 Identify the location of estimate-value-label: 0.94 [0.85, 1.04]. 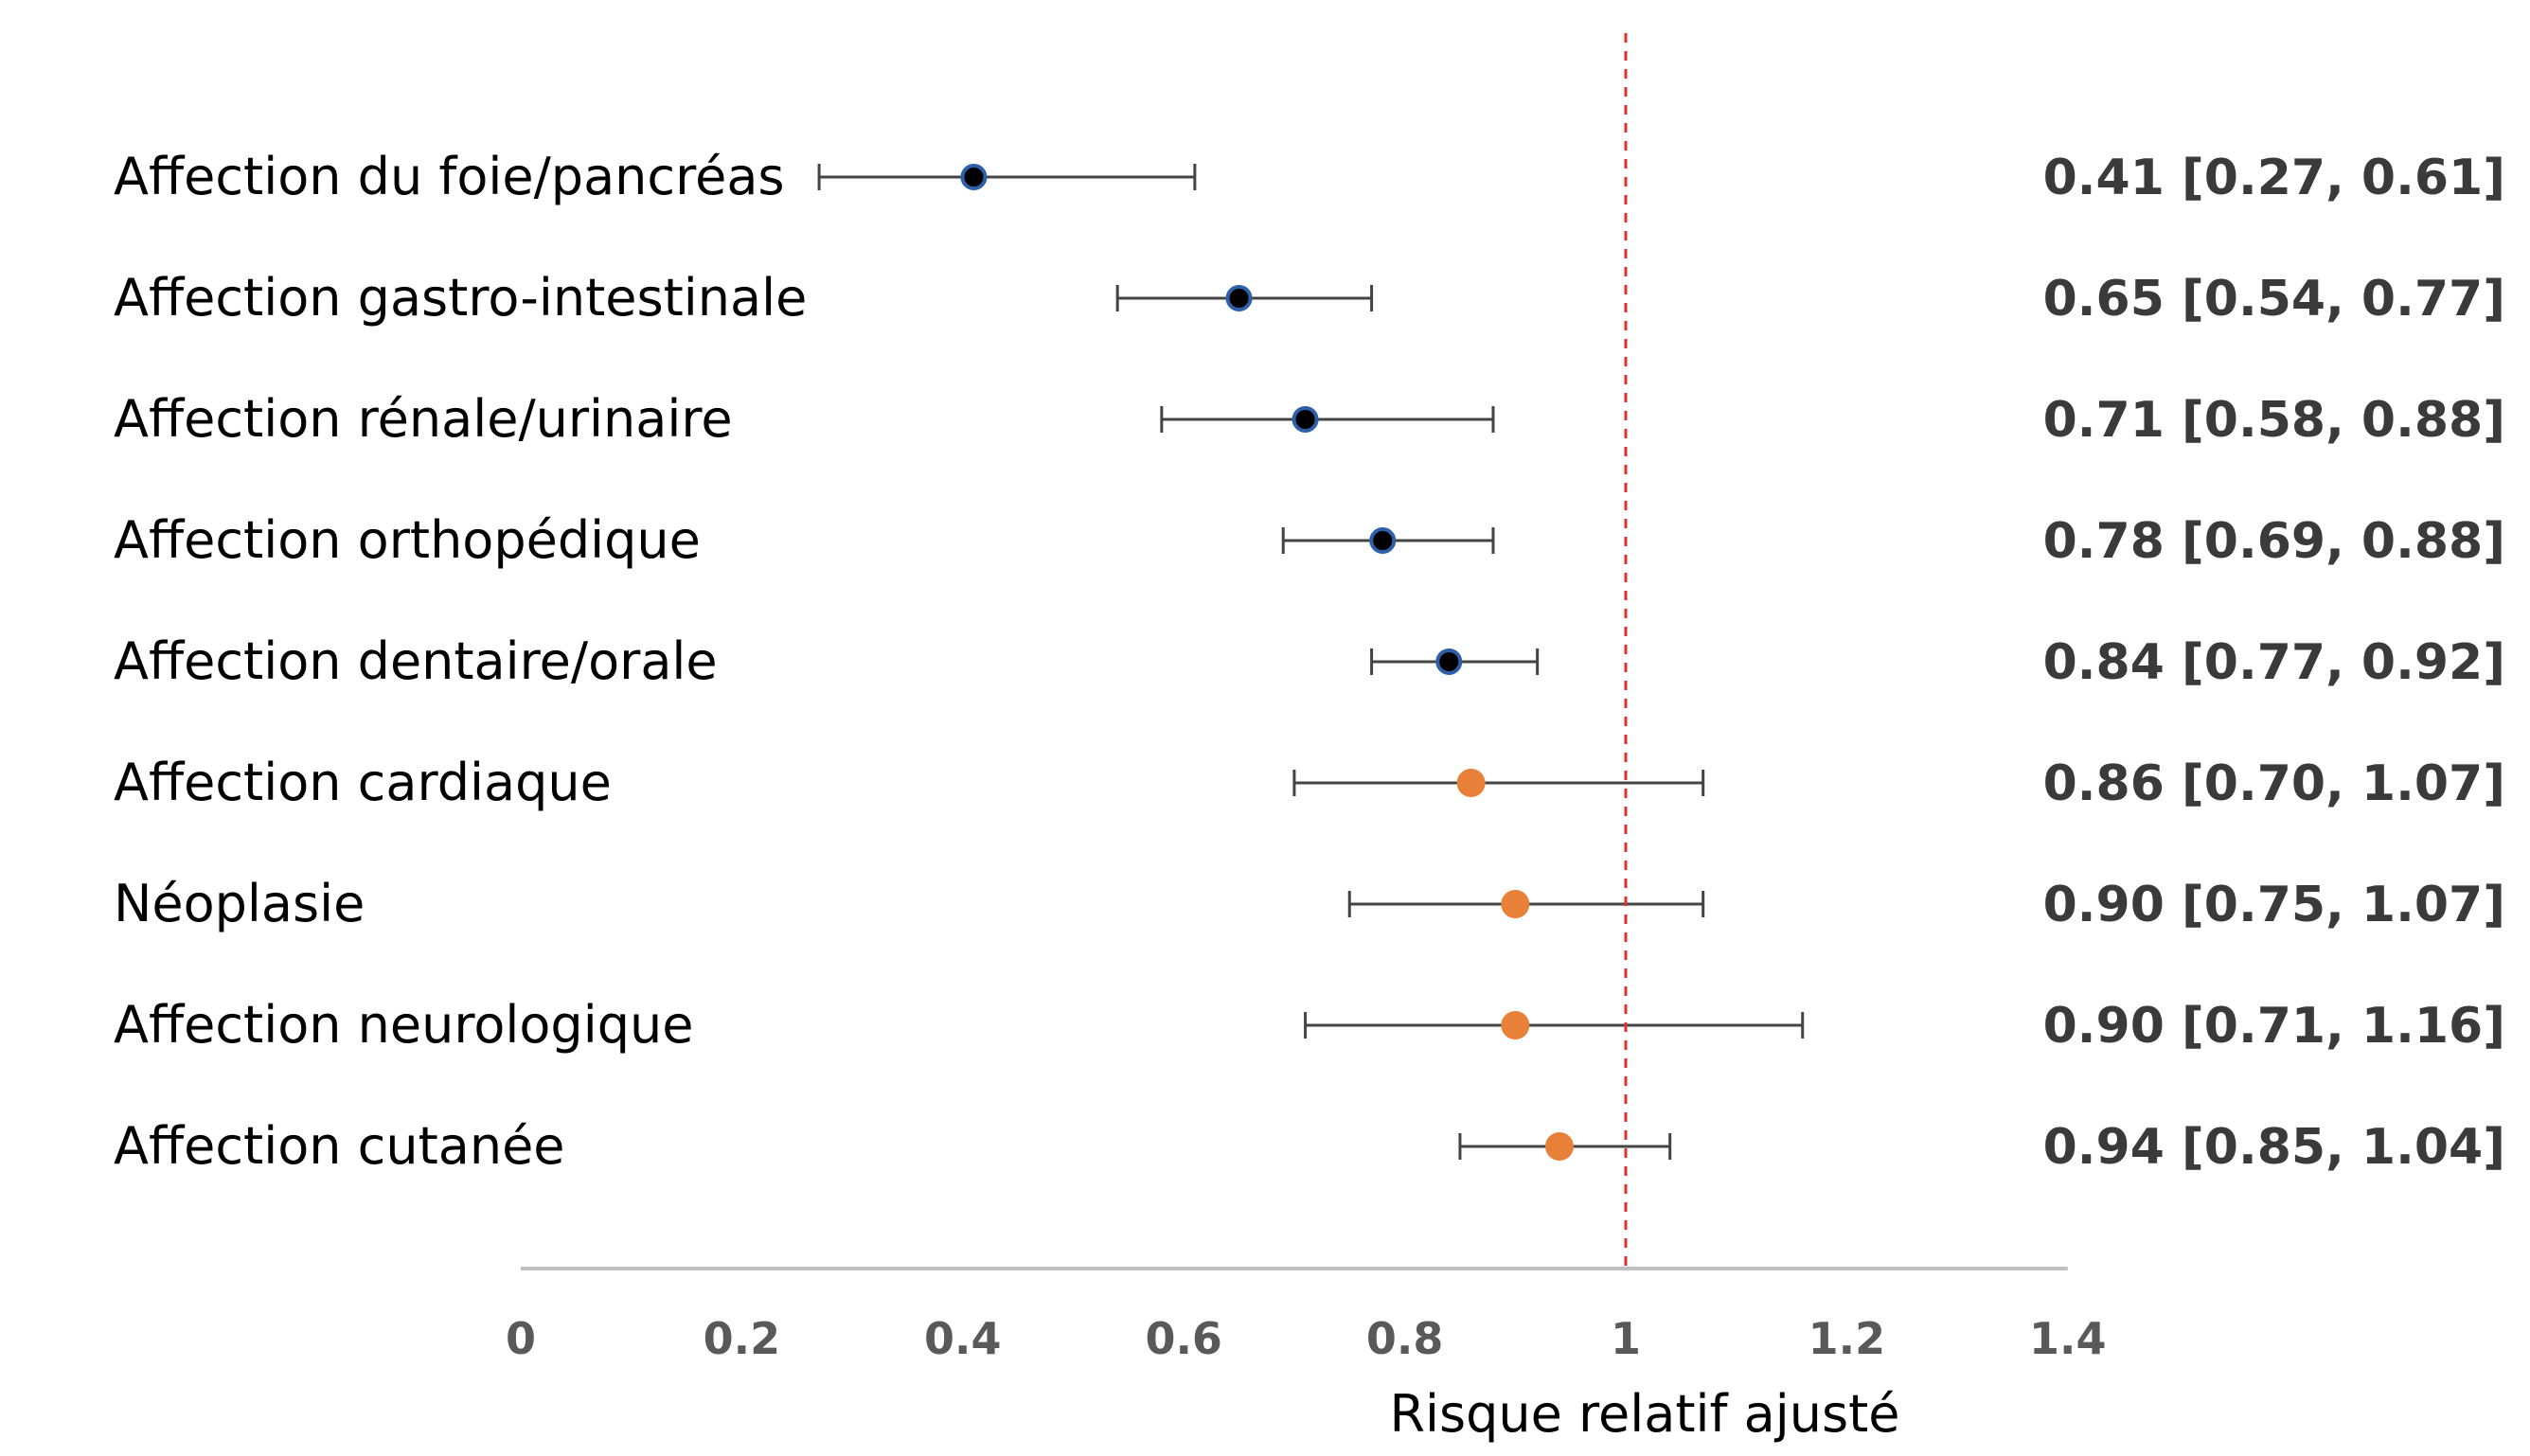
(2274, 1147).